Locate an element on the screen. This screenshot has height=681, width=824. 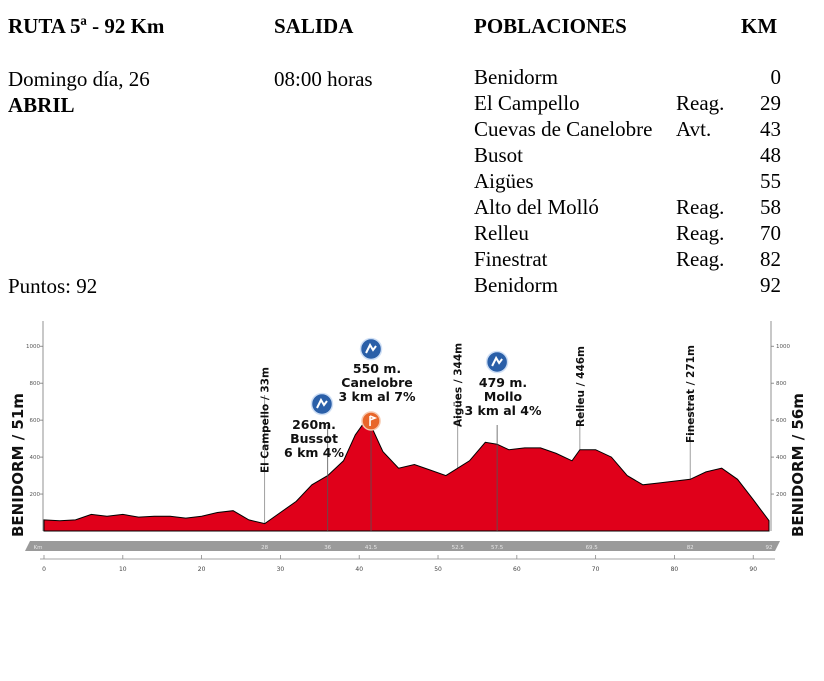
marker-label: Relleu / 446m is located at coordinates (581, 386).